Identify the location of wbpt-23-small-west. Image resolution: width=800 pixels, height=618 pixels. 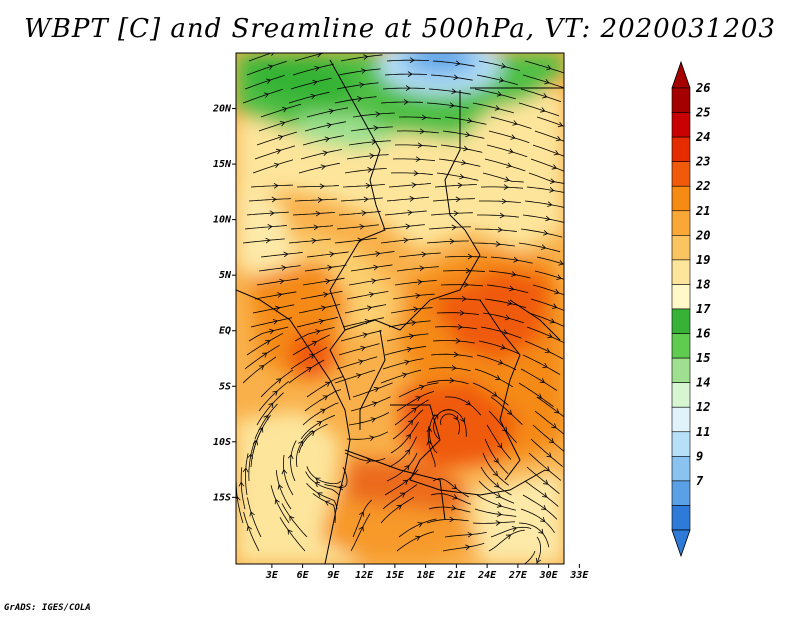
(315, 355).